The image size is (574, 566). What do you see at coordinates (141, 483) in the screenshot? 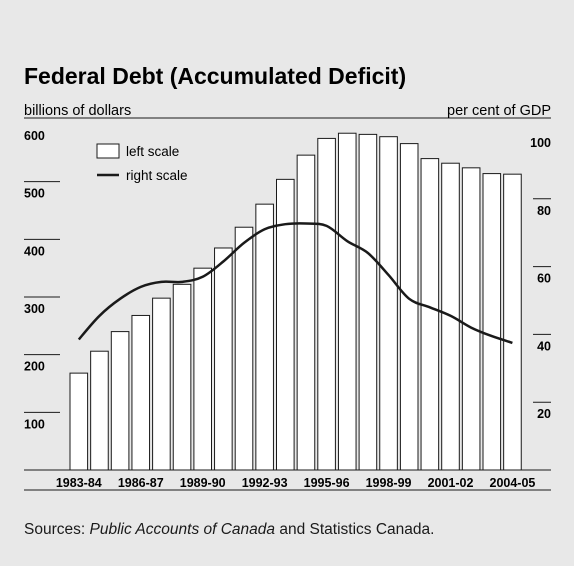
I see `x-tick-label: 1986-87` at bounding box center [141, 483].